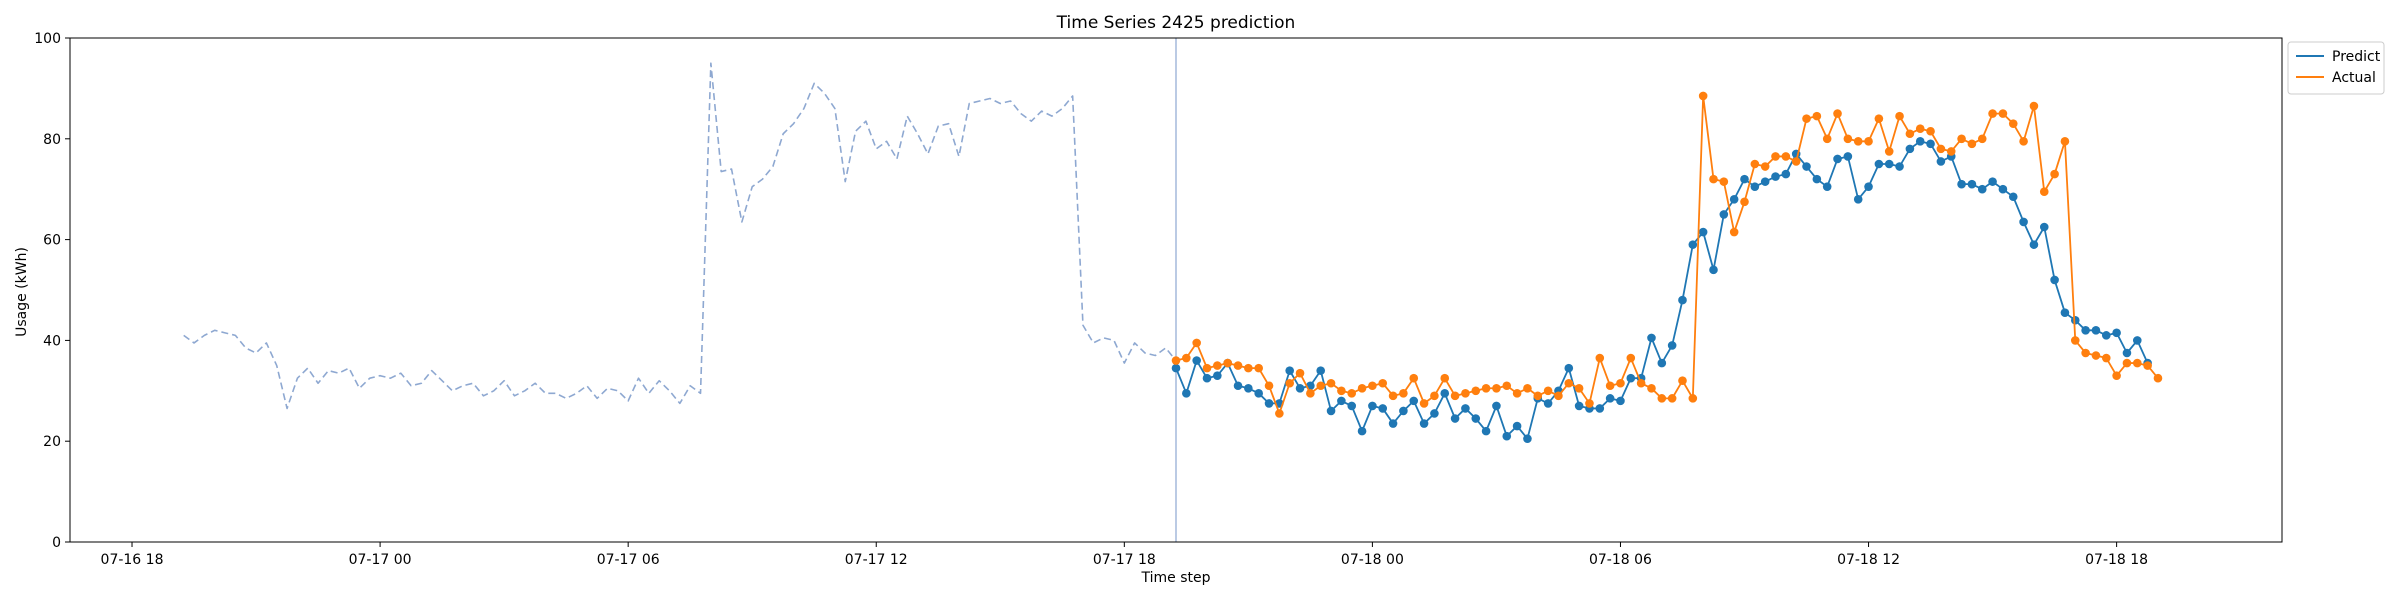 This screenshot has height=600, width=2400. Describe the element at coordinates (1620, 560) in the screenshot. I see `x-tick-label-6: 07-18 06` at that location.